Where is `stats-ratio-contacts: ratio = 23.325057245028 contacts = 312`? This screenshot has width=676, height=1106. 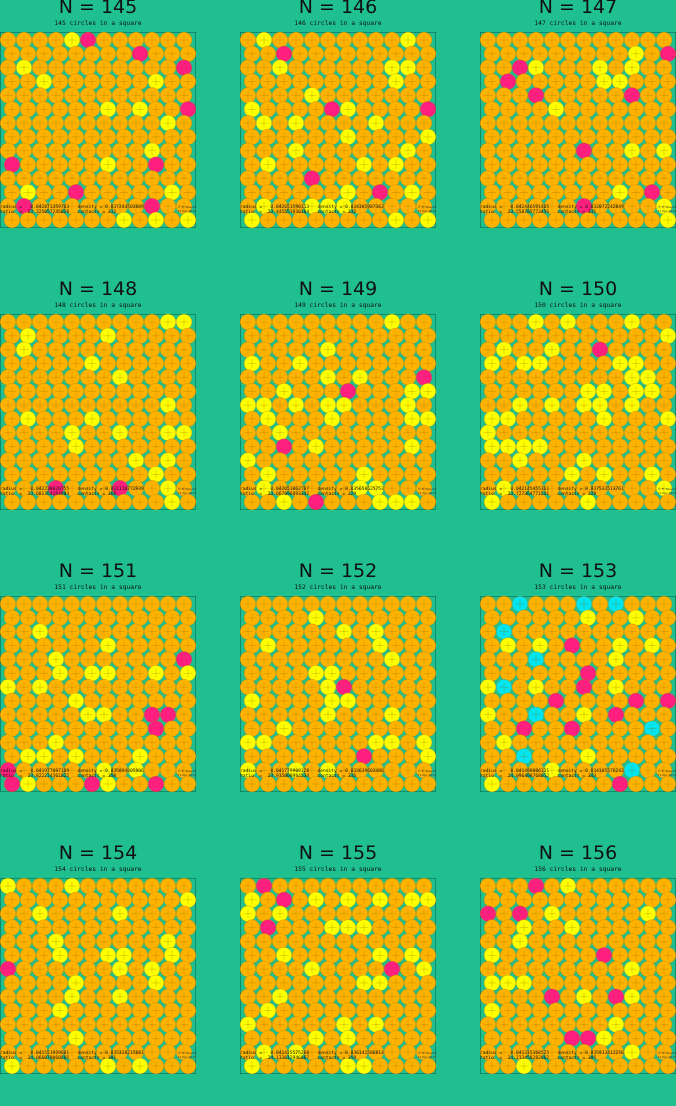
stats-ratio-contacts: ratio = 23.325057245028 contacts = 312 is located at coordinates (58, 213).